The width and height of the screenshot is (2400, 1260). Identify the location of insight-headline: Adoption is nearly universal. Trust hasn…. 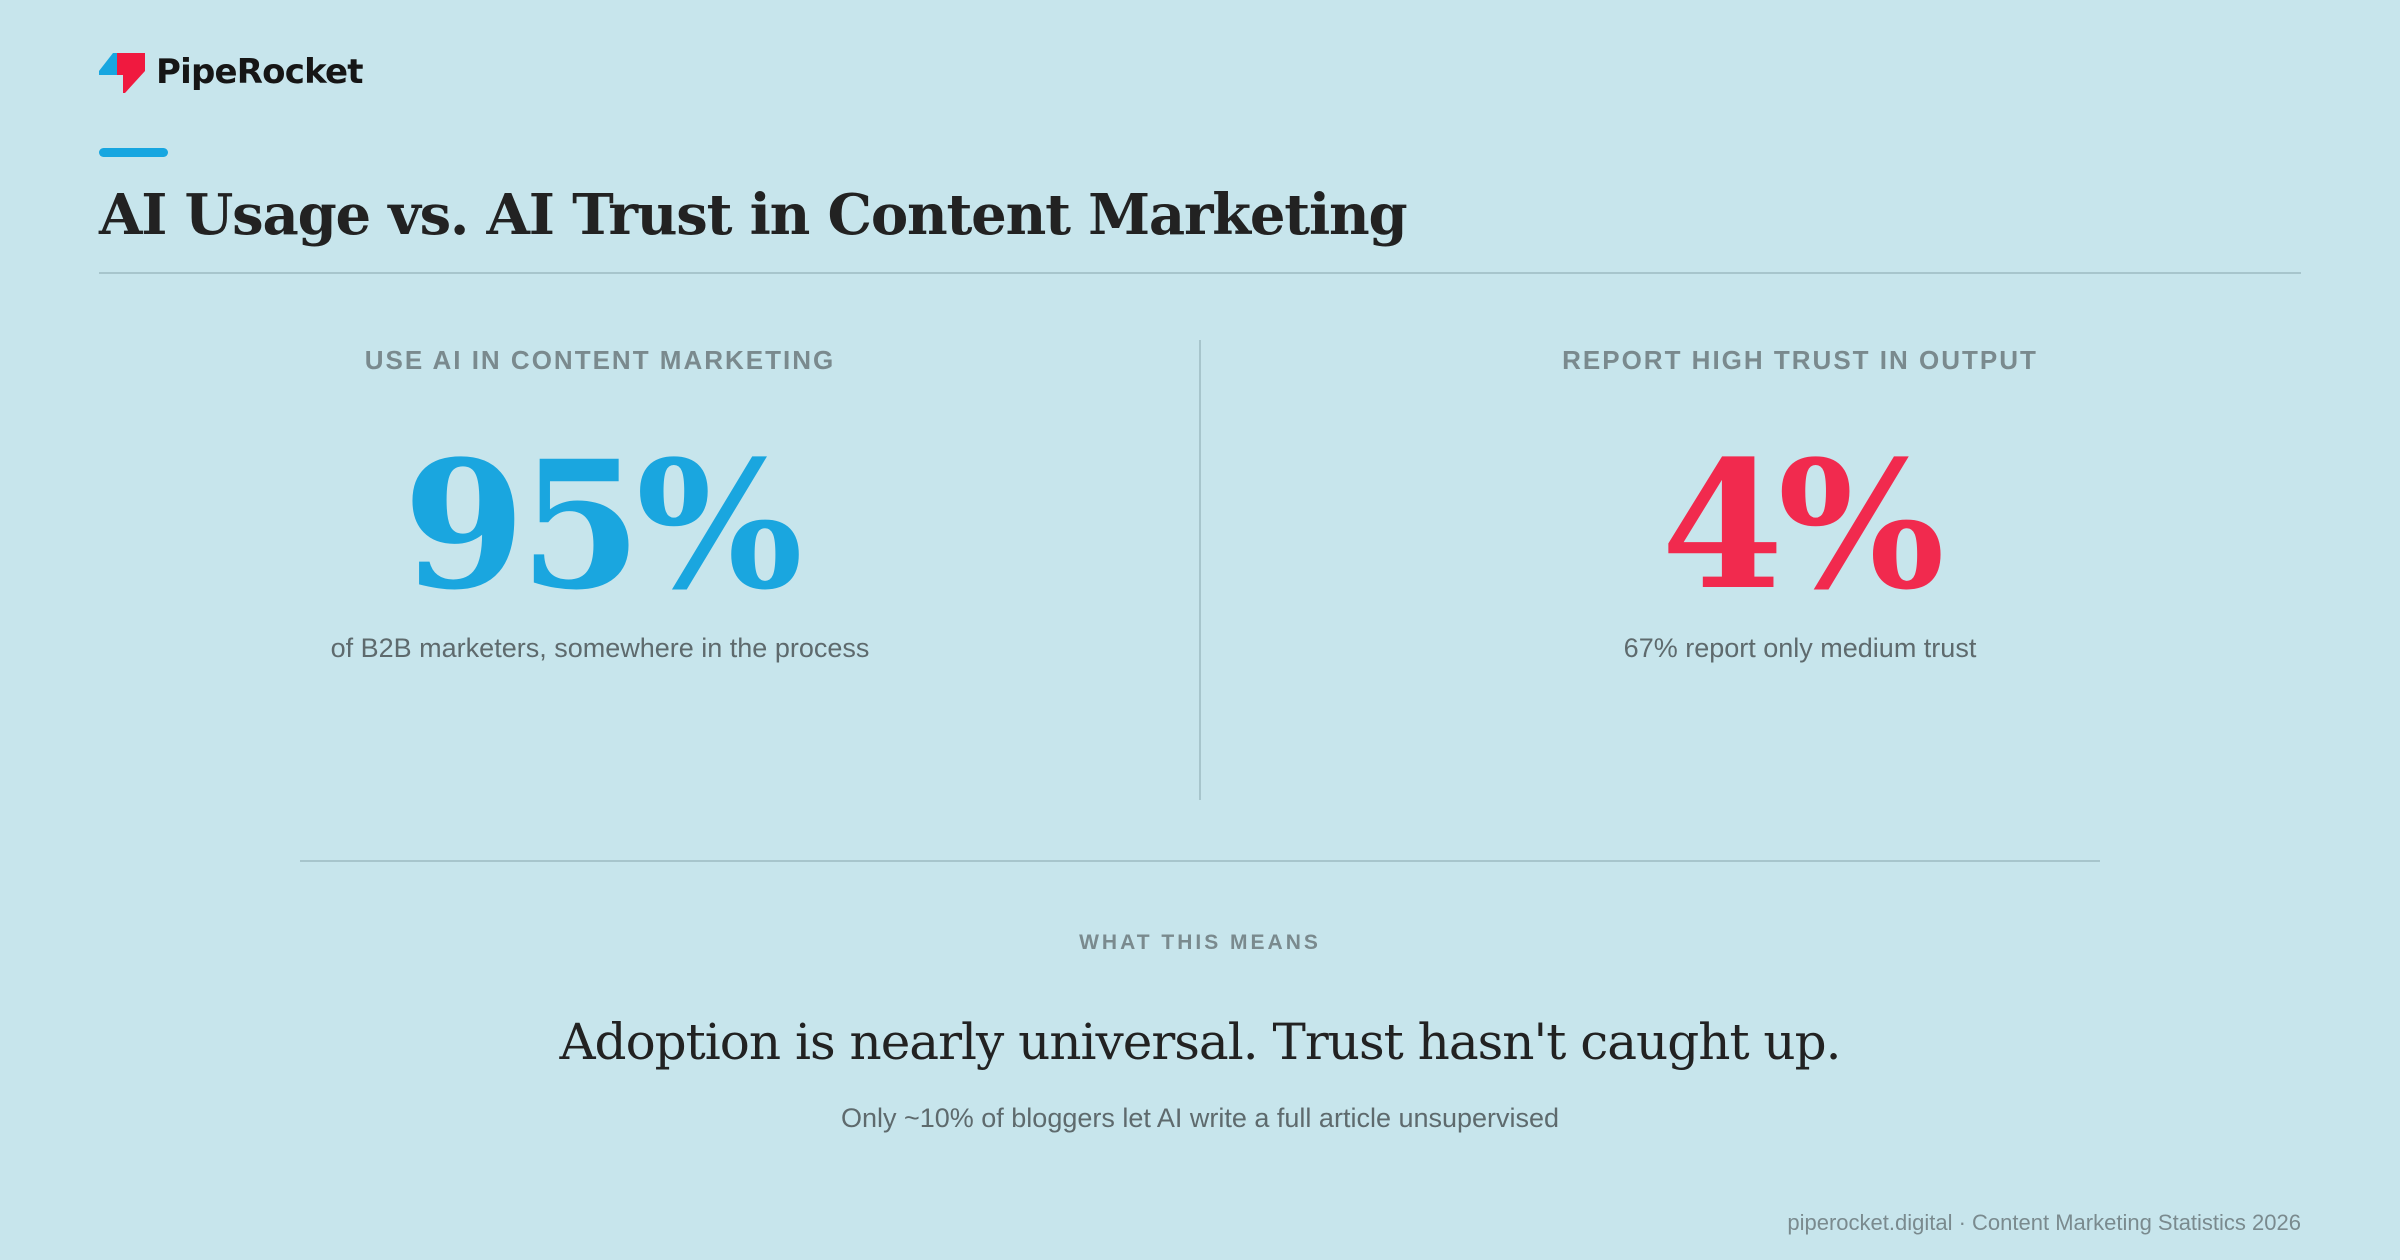
(1200, 1042).